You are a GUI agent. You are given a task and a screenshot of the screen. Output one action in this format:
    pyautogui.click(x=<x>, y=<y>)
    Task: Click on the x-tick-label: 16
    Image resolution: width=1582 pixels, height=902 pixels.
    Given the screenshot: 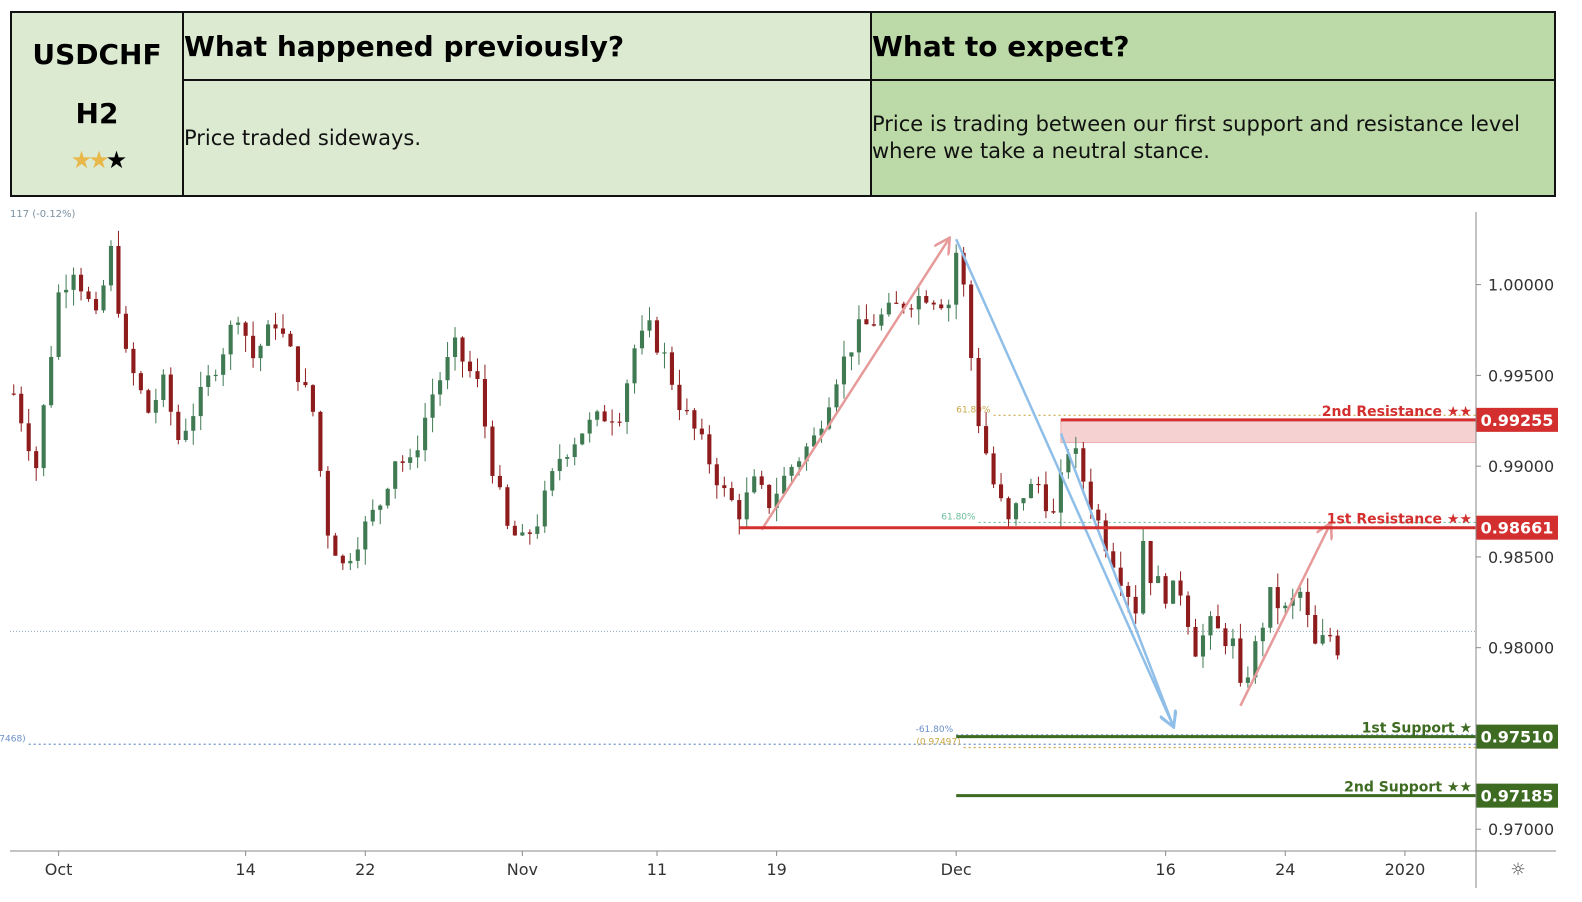 What is the action you would take?
    pyautogui.click(x=1165, y=869)
    